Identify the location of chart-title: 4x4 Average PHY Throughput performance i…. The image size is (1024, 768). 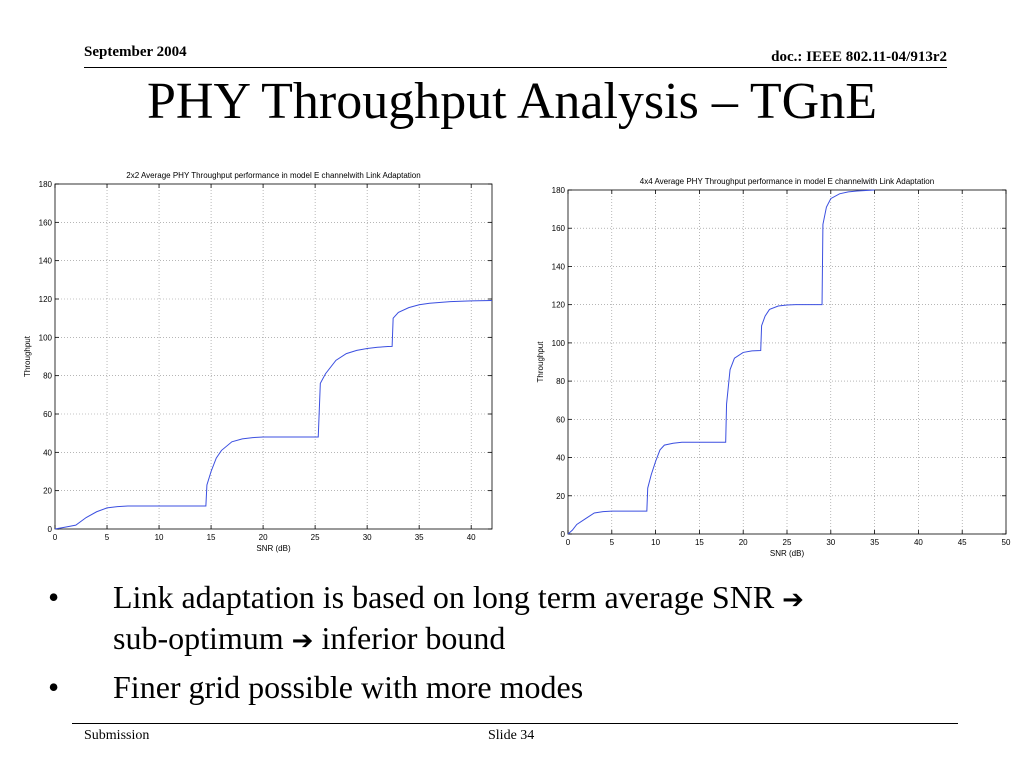
(787, 181).